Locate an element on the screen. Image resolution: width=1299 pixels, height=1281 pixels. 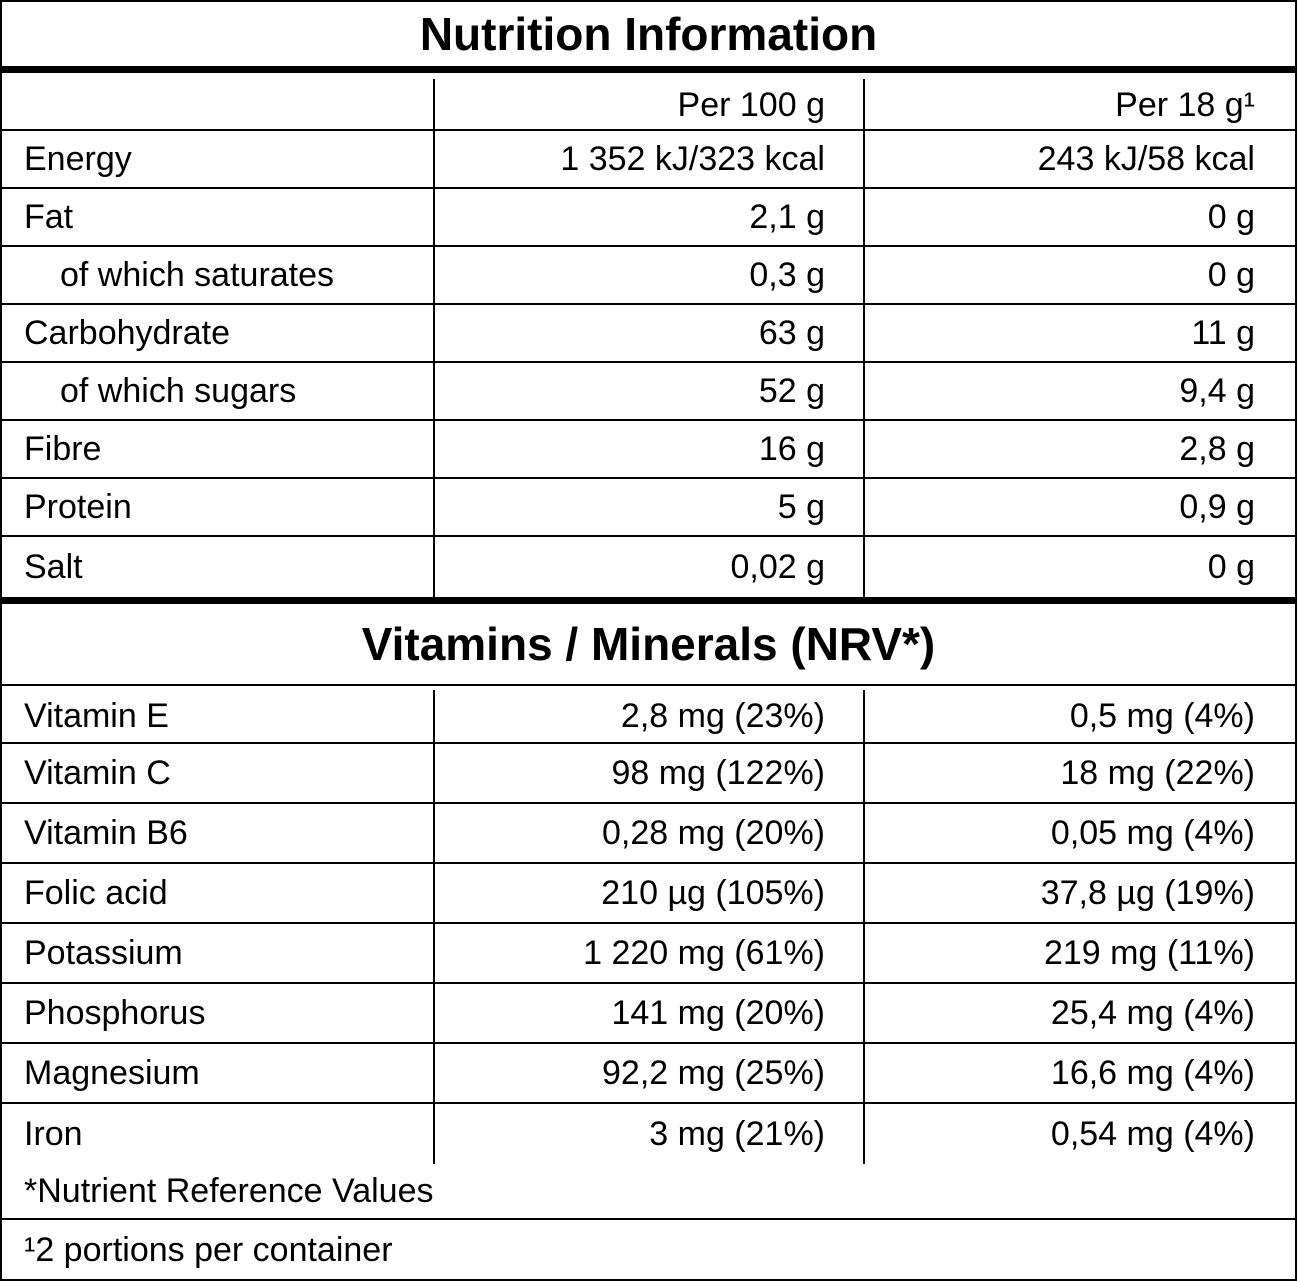
value-per-portion: 219 mg (11%) is located at coordinates (1149, 953).